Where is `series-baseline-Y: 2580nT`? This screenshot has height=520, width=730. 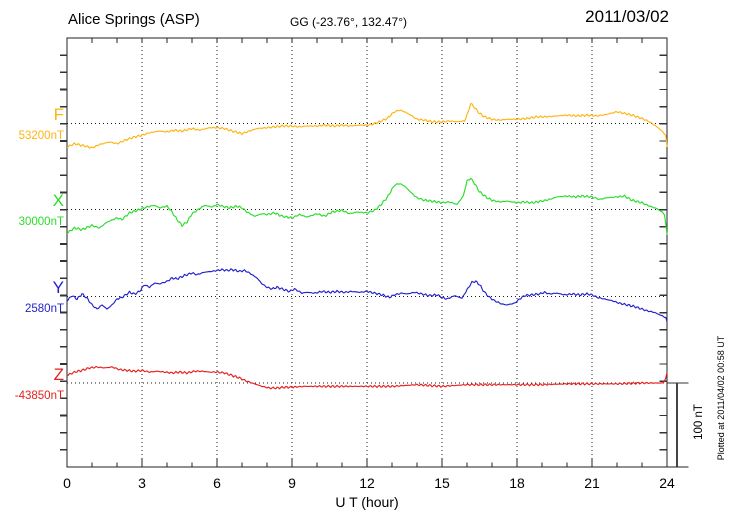 series-baseline-Y: 2580nT is located at coordinates (44, 309).